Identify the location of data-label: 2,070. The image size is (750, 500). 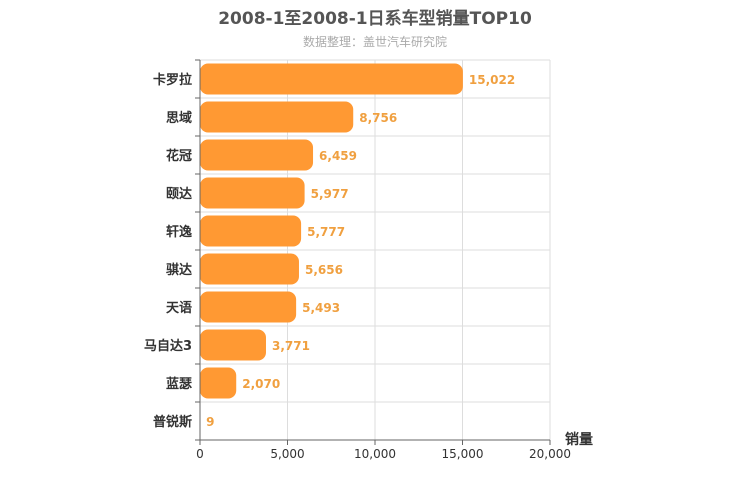
(261, 384).